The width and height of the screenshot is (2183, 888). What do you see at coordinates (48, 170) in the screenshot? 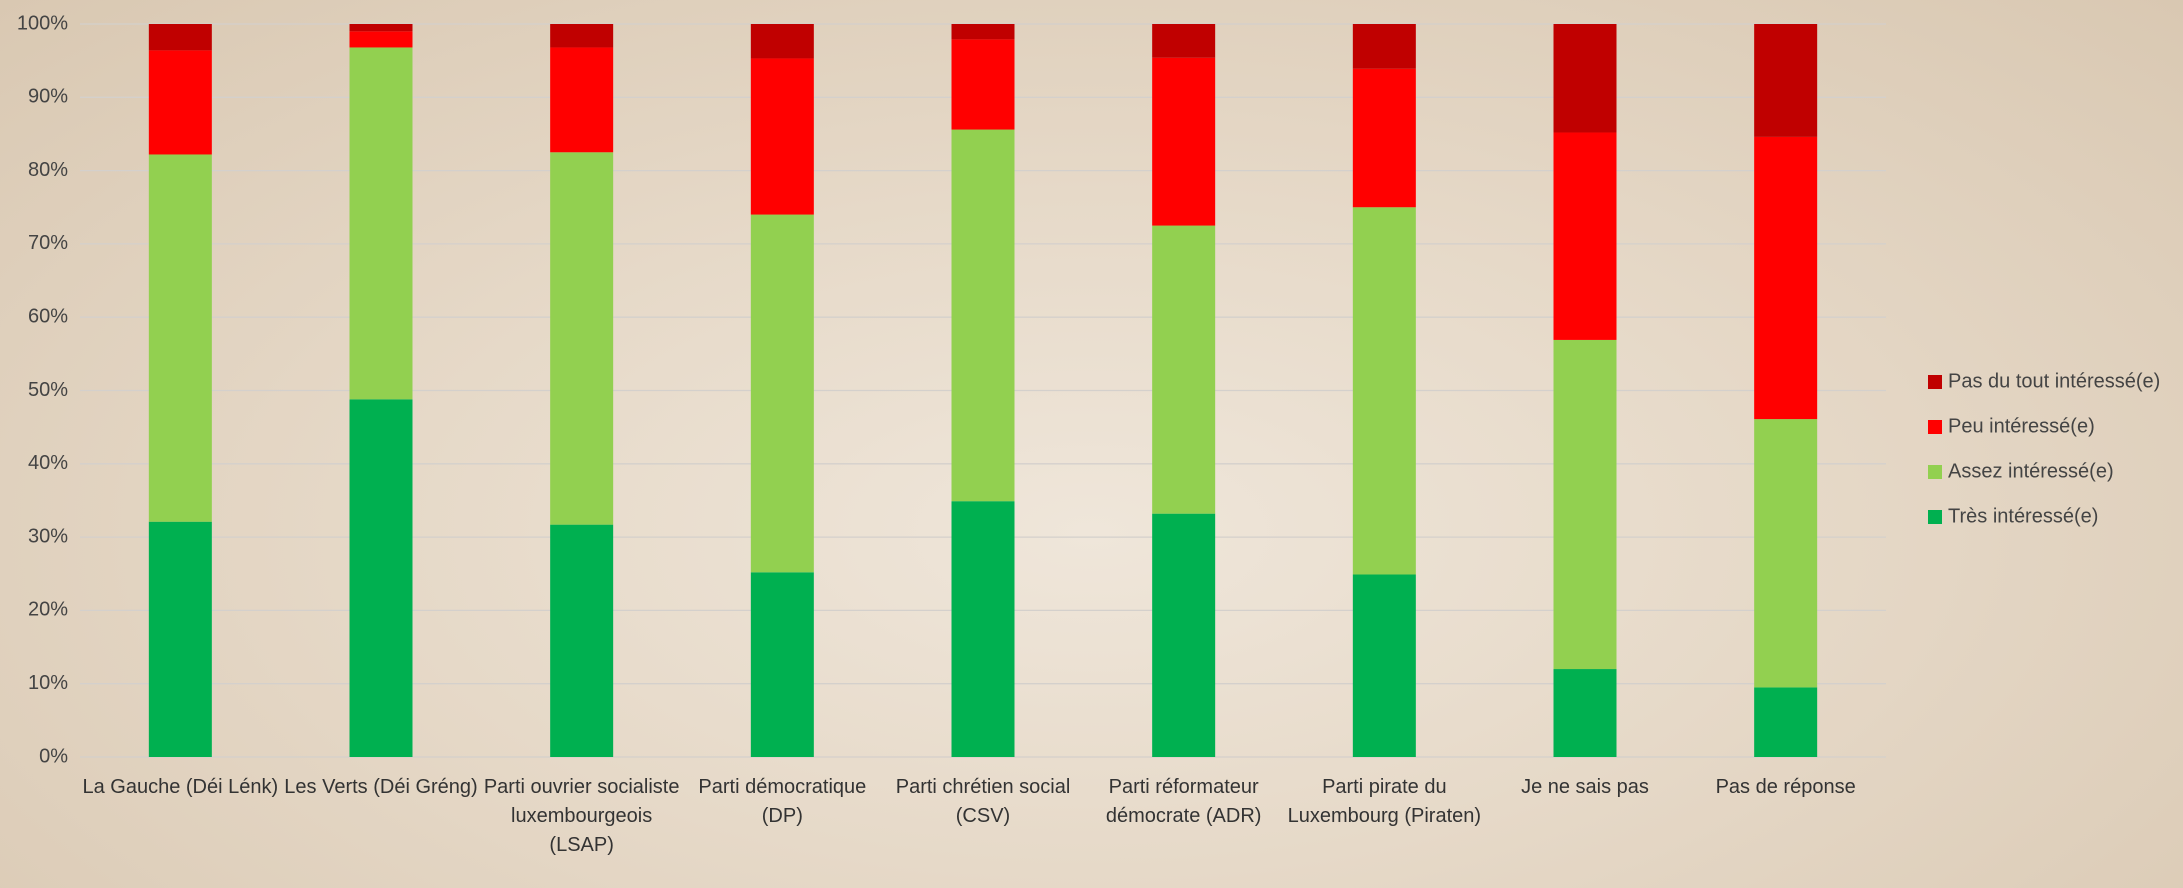
I see `y-tick-label: 80%` at bounding box center [48, 170].